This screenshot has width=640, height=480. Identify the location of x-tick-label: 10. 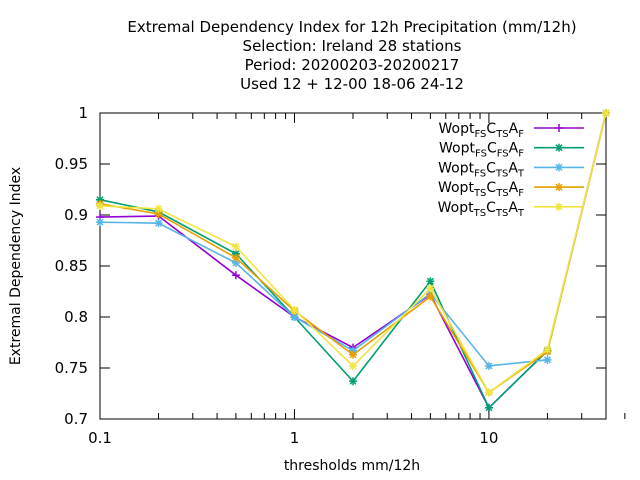
(488, 438).